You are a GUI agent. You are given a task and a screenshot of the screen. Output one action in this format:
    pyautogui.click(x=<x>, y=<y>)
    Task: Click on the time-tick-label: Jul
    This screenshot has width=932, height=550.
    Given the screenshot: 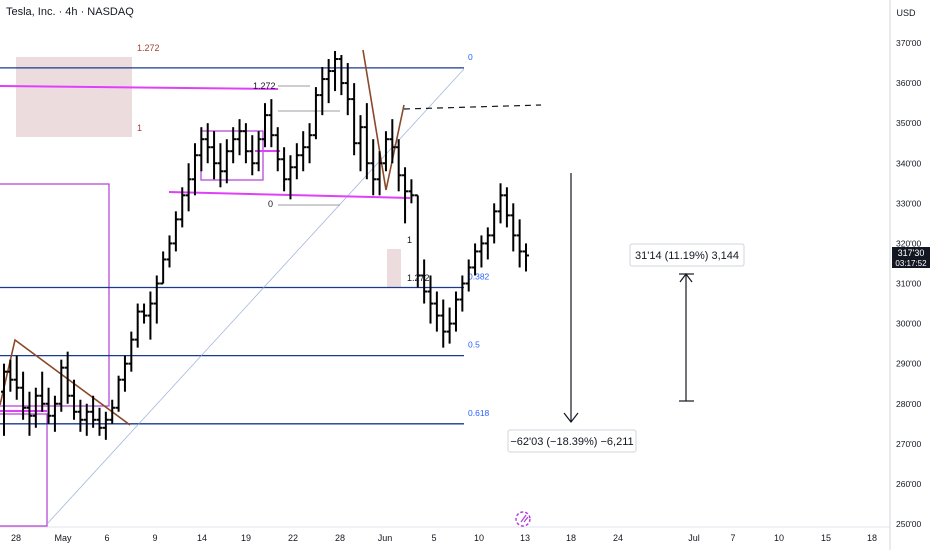 What is the action you would take?
    pyautogui.click(x=694, y=538)
    